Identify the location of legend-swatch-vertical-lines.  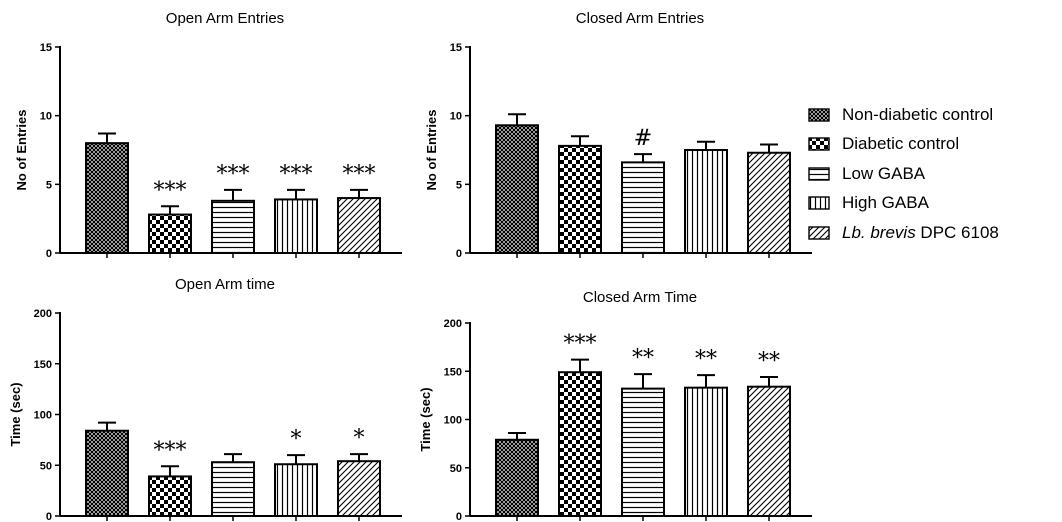
(819, 203).